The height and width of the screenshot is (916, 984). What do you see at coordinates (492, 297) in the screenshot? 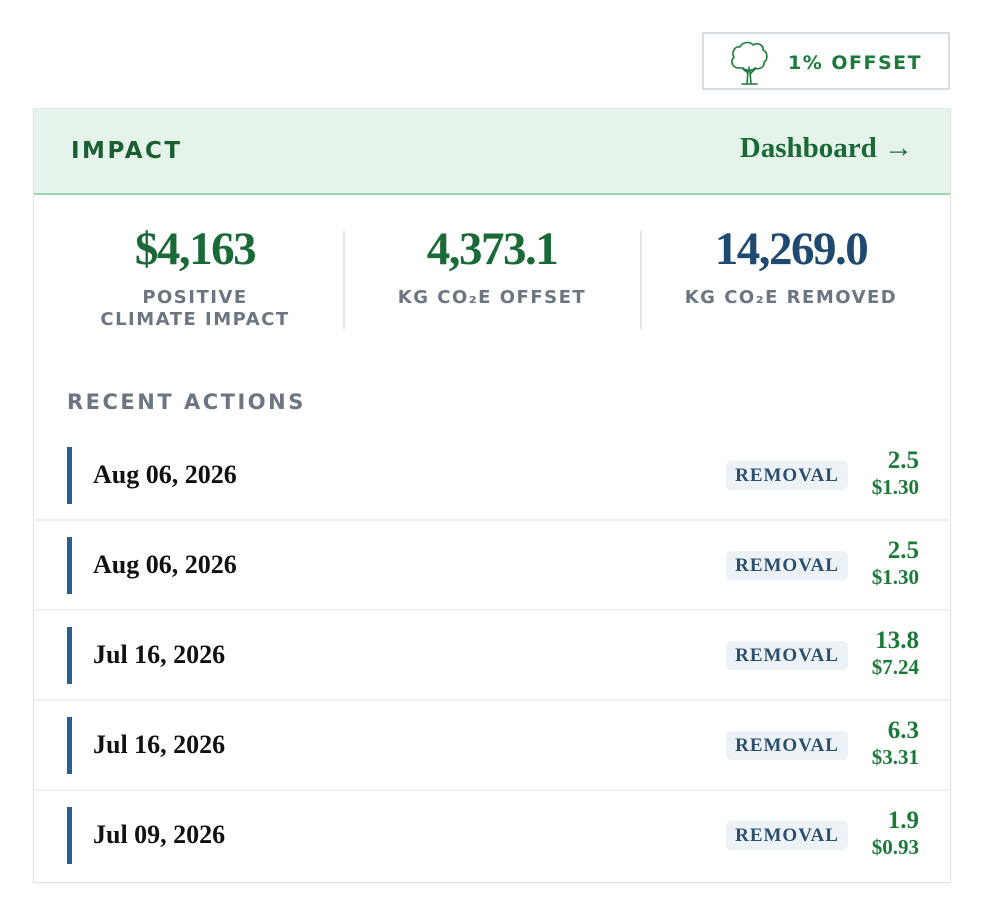
I see `stat-label: KG CO₂E OFFSET` at bounding box center [492, 297].